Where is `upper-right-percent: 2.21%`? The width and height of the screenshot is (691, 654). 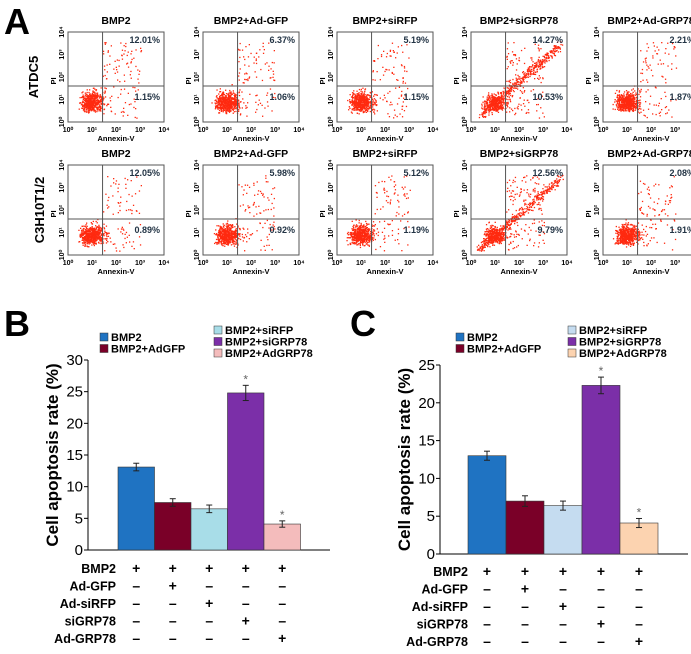
upper-right-percent: 2.21% is located at coordinates (680, 40).